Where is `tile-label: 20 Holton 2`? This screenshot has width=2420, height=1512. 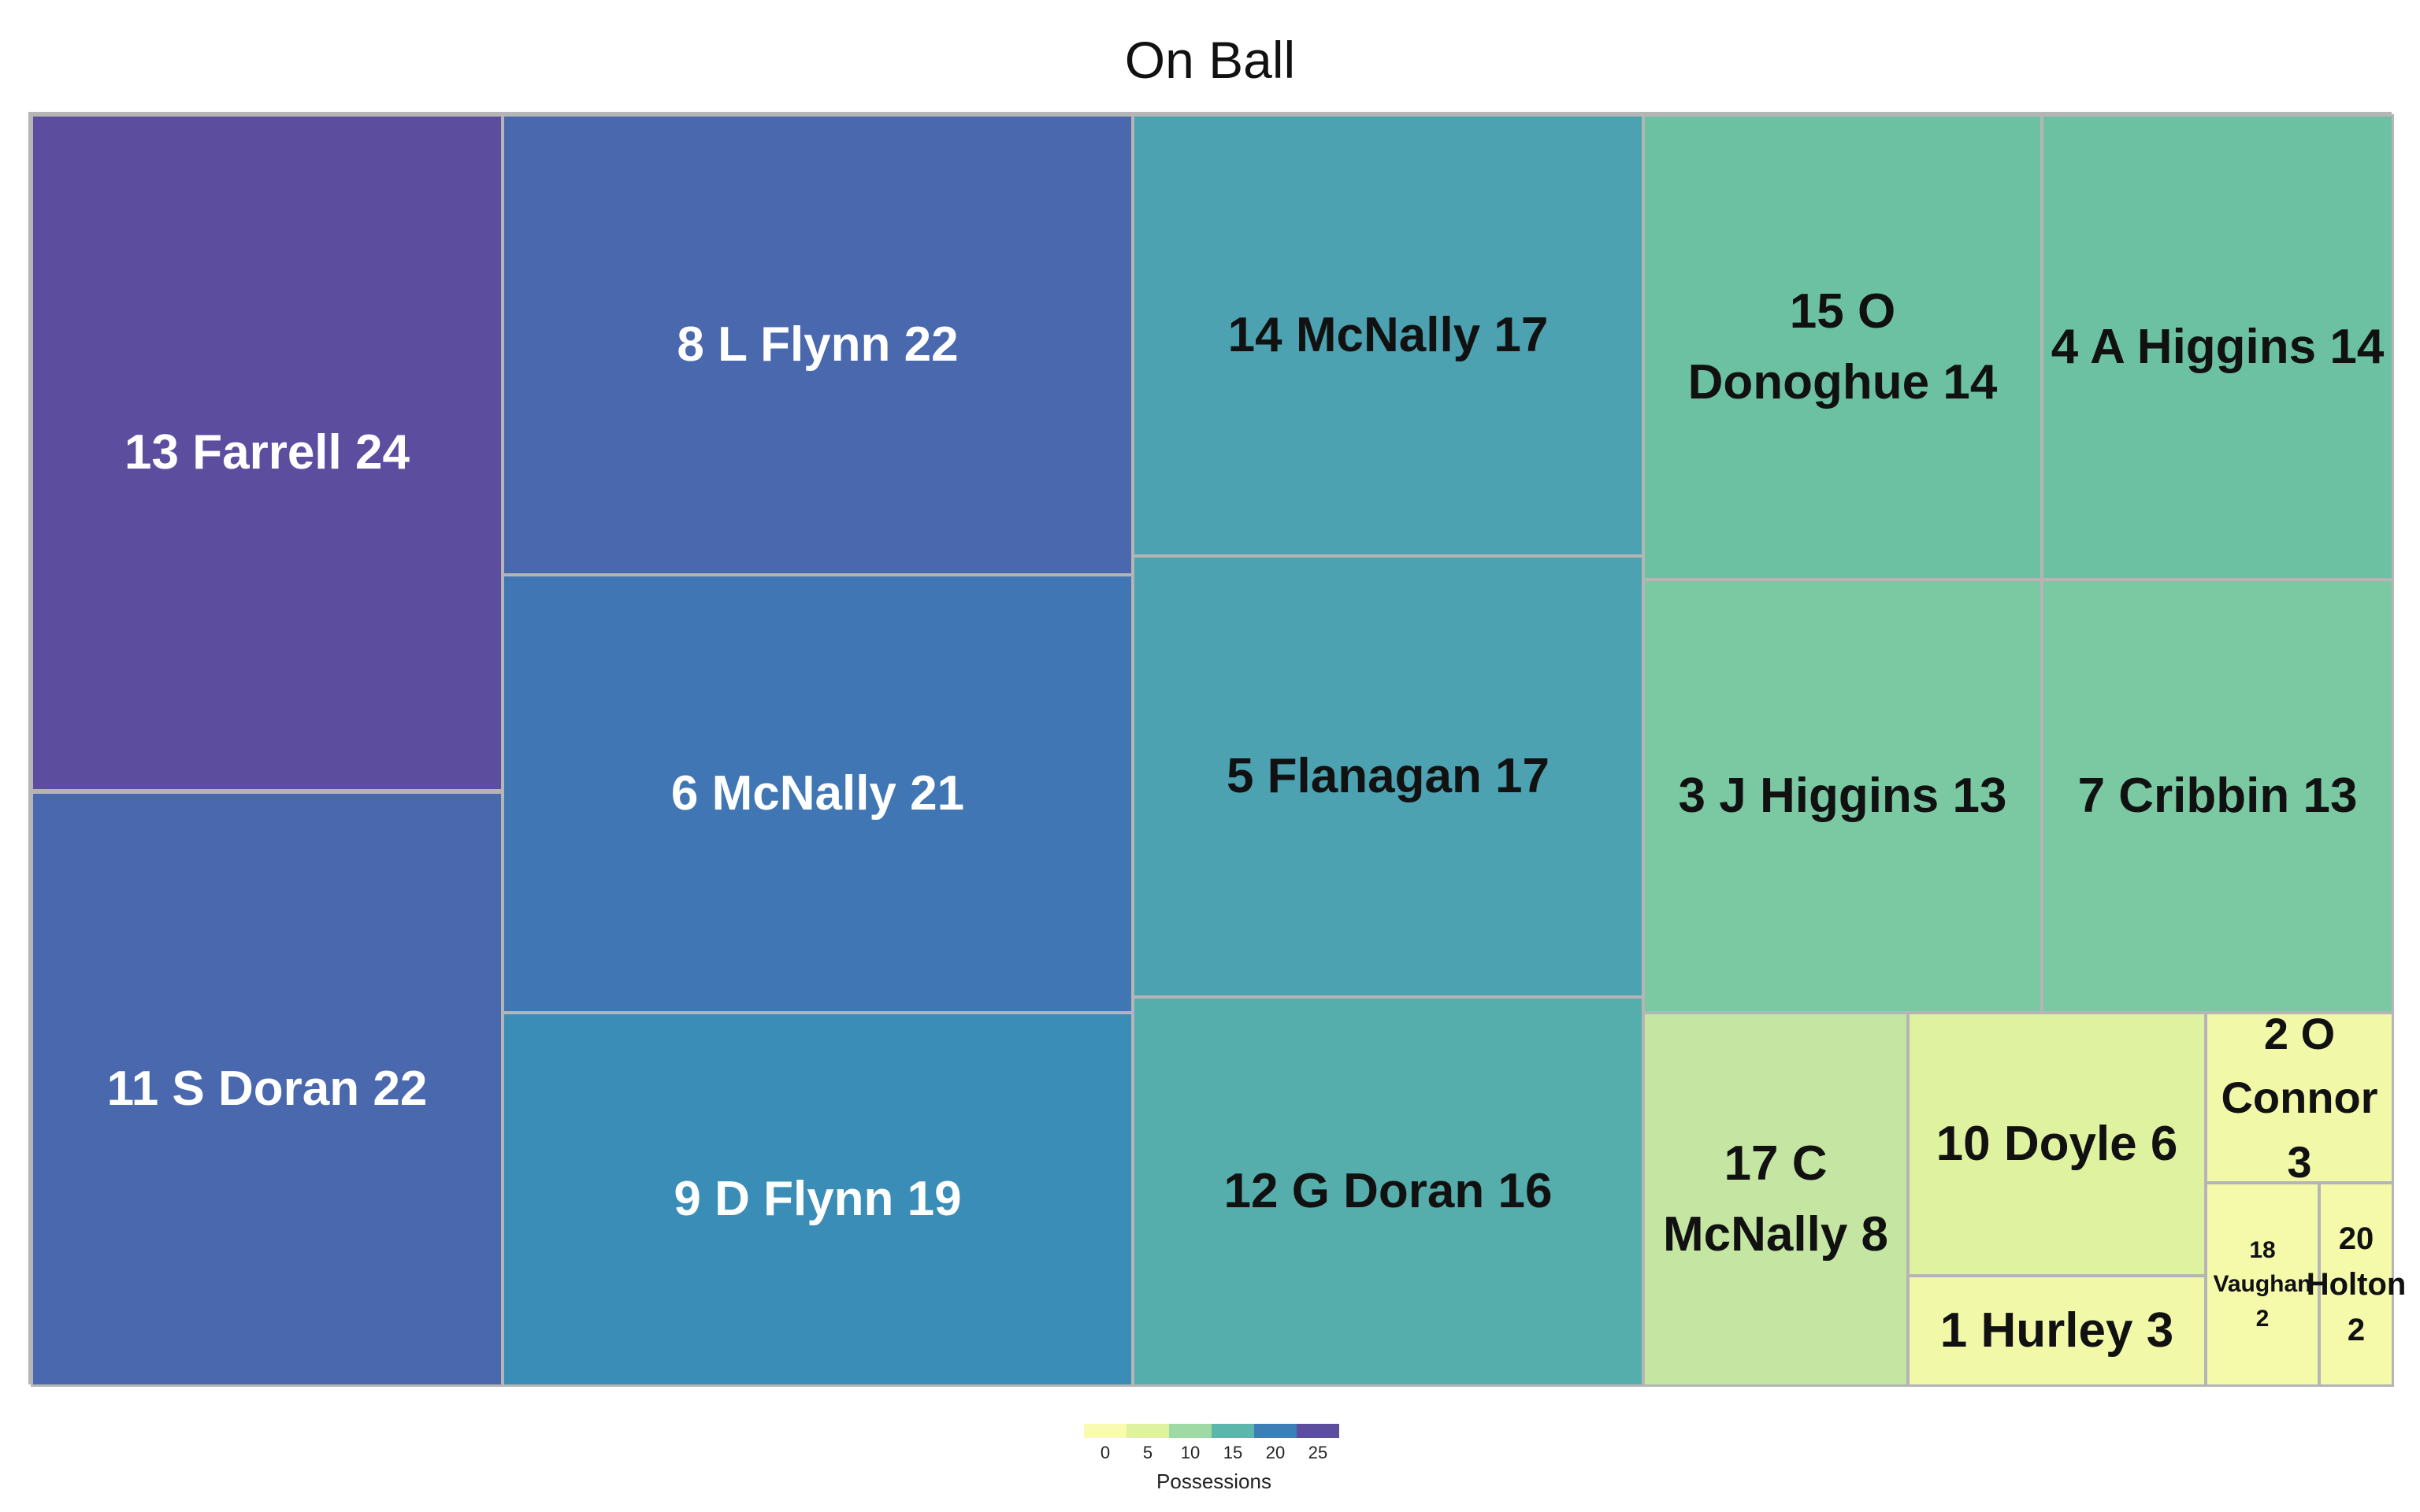 tile-label: 20 Holton 2 is located at coordinates (2356, 1284).